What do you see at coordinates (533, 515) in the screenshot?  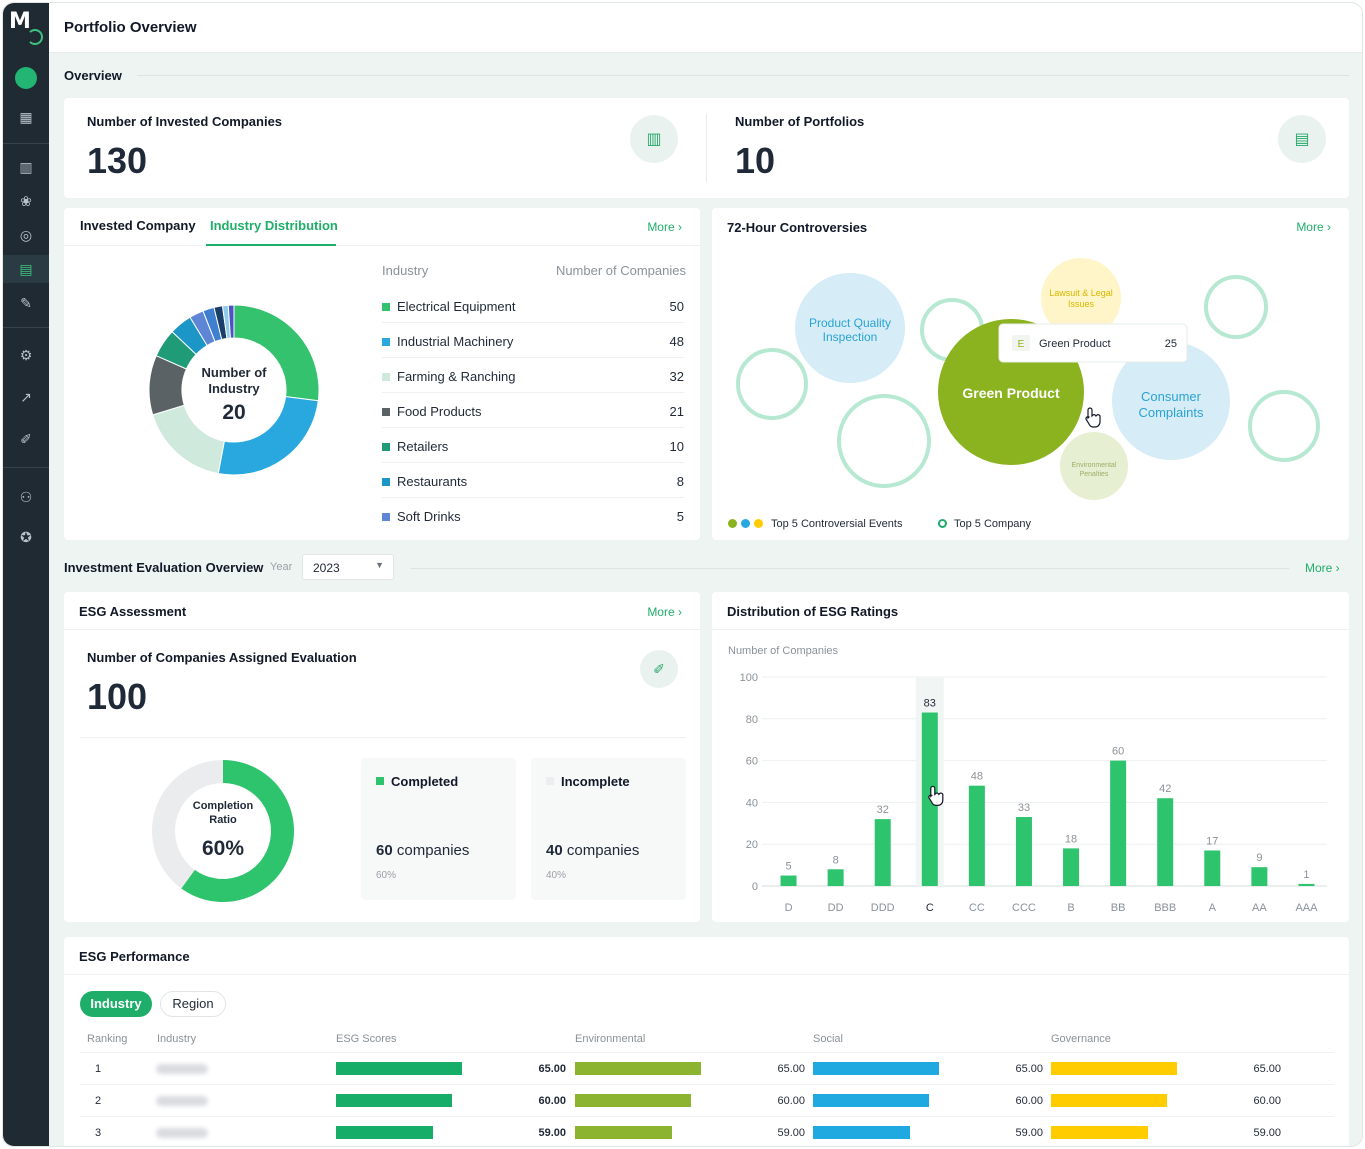 I see `industry-row: Soft Drinks 5` at bounding box center [533, 515].